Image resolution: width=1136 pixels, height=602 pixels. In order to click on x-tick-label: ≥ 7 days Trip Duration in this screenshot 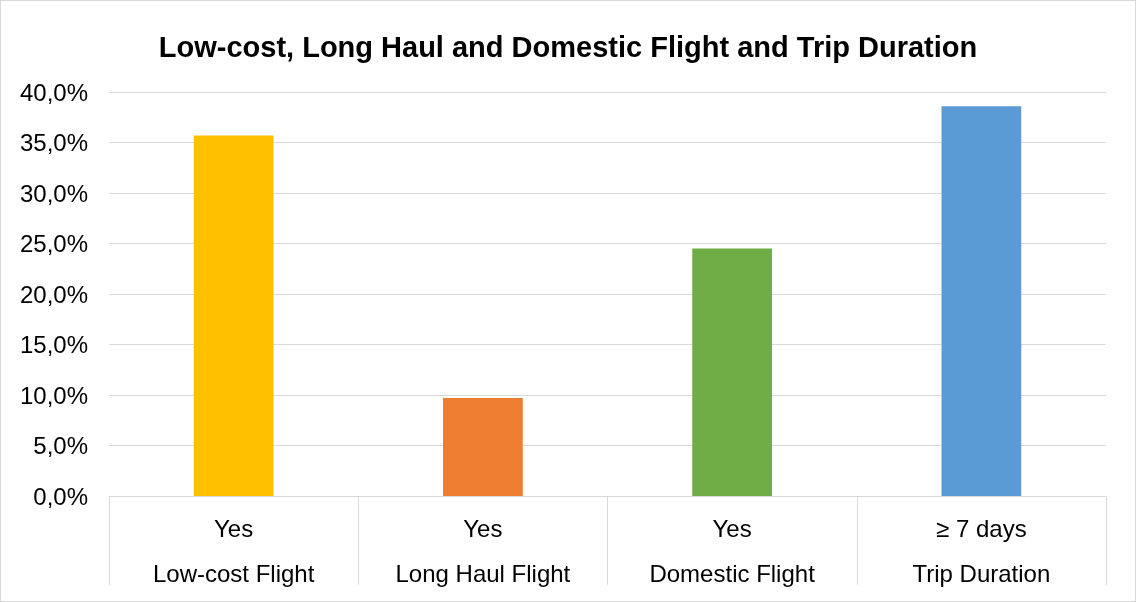, I will do `click(981, 551)`.